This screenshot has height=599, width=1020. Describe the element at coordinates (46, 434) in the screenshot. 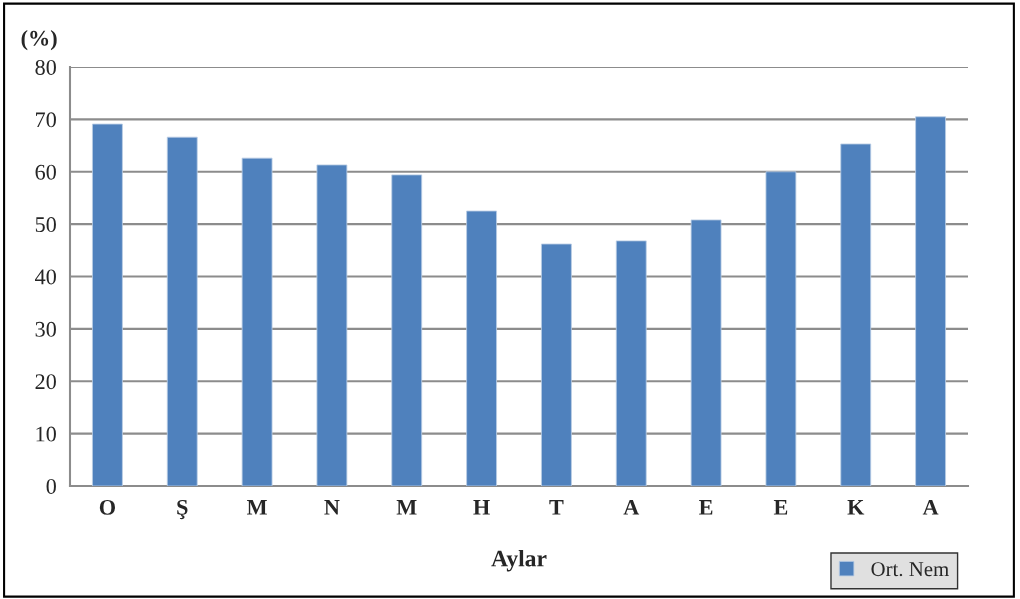

I see `y-tick-label: 10` at that location.